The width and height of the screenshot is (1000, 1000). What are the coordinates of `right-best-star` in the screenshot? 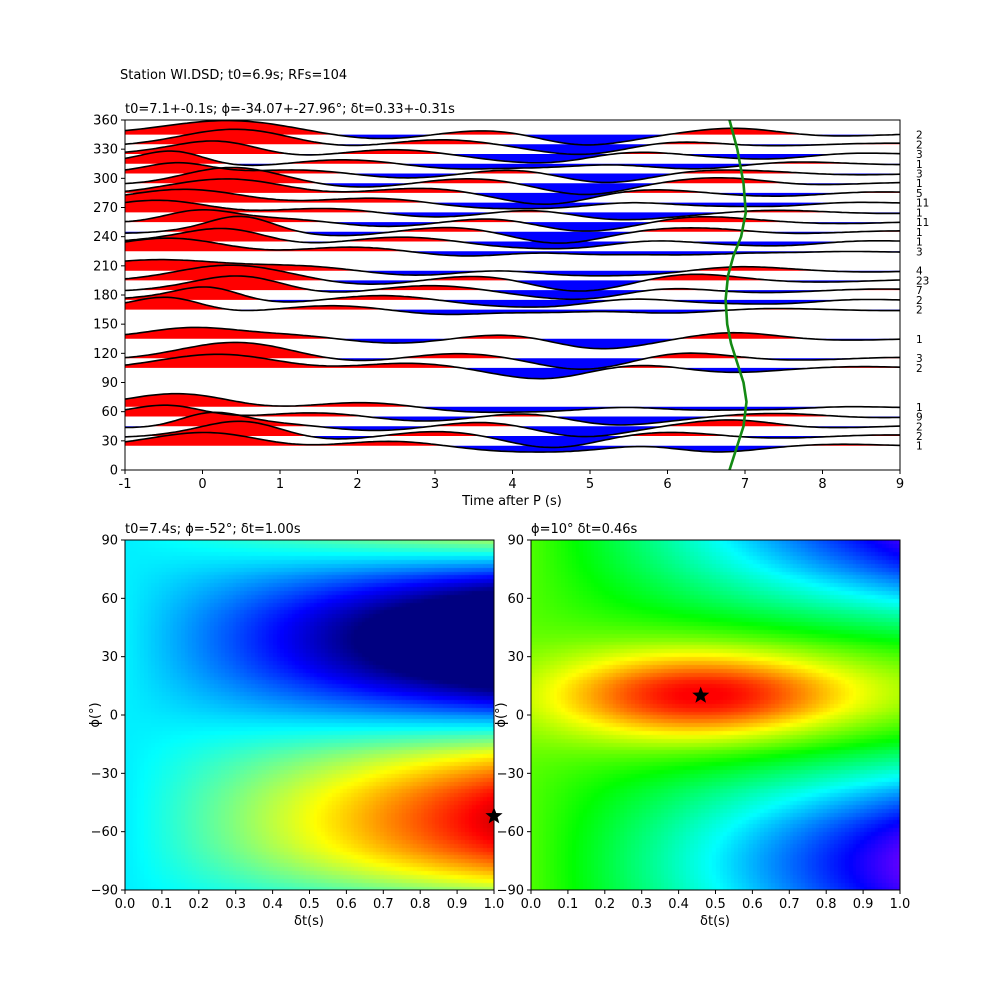 It's located at (701, 694).